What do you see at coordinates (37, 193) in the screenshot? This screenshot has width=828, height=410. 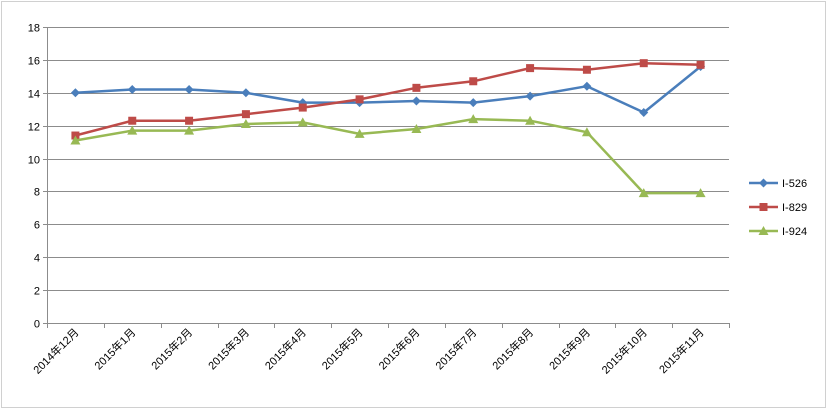 I see `y-tick-label: 8` at bounding box center [37, 193].